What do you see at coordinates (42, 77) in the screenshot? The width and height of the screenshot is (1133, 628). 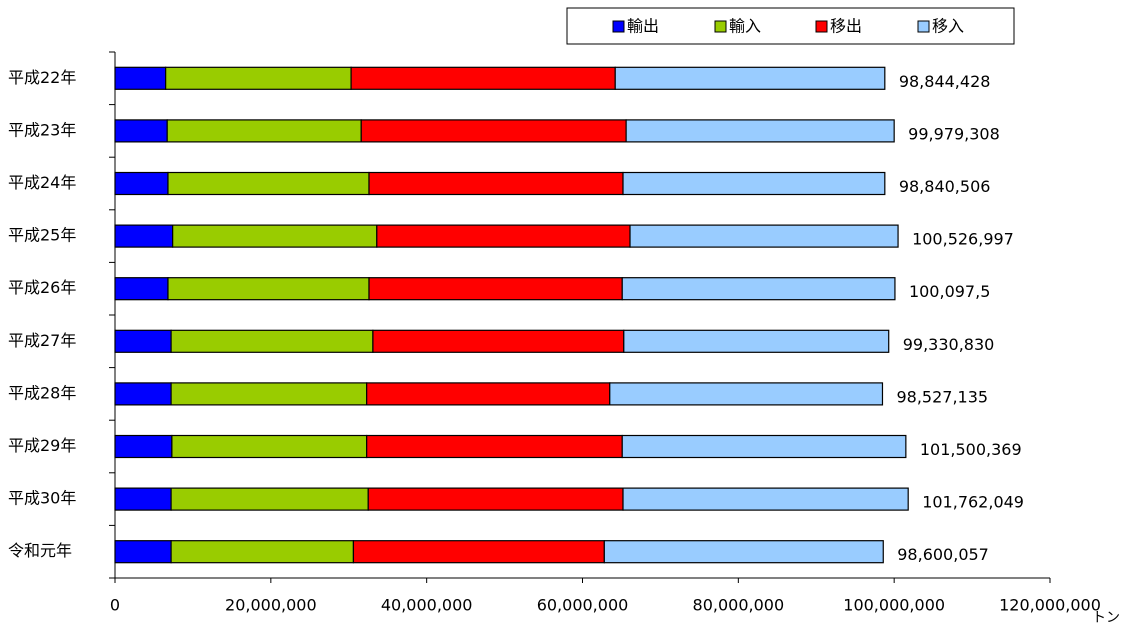 I see `category-label: 平成22年` at bounding box center [42, 77].